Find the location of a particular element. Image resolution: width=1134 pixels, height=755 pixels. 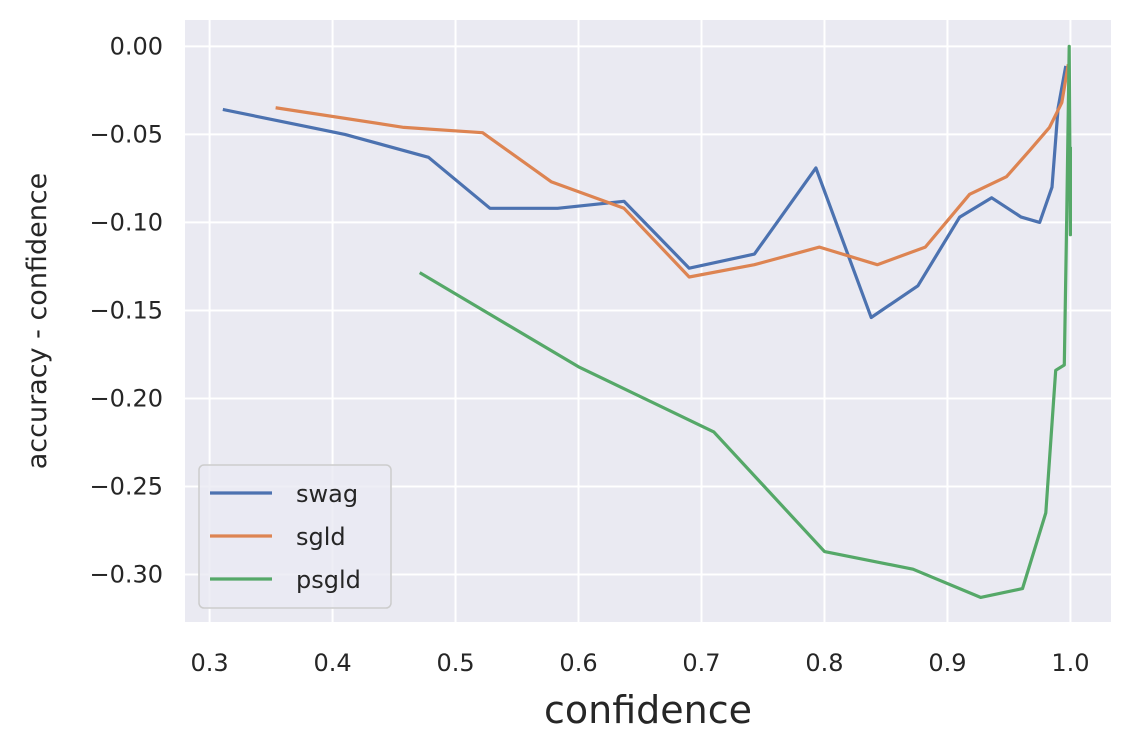

x-tick-label: 0.5 is located at coordinates (455, 663).